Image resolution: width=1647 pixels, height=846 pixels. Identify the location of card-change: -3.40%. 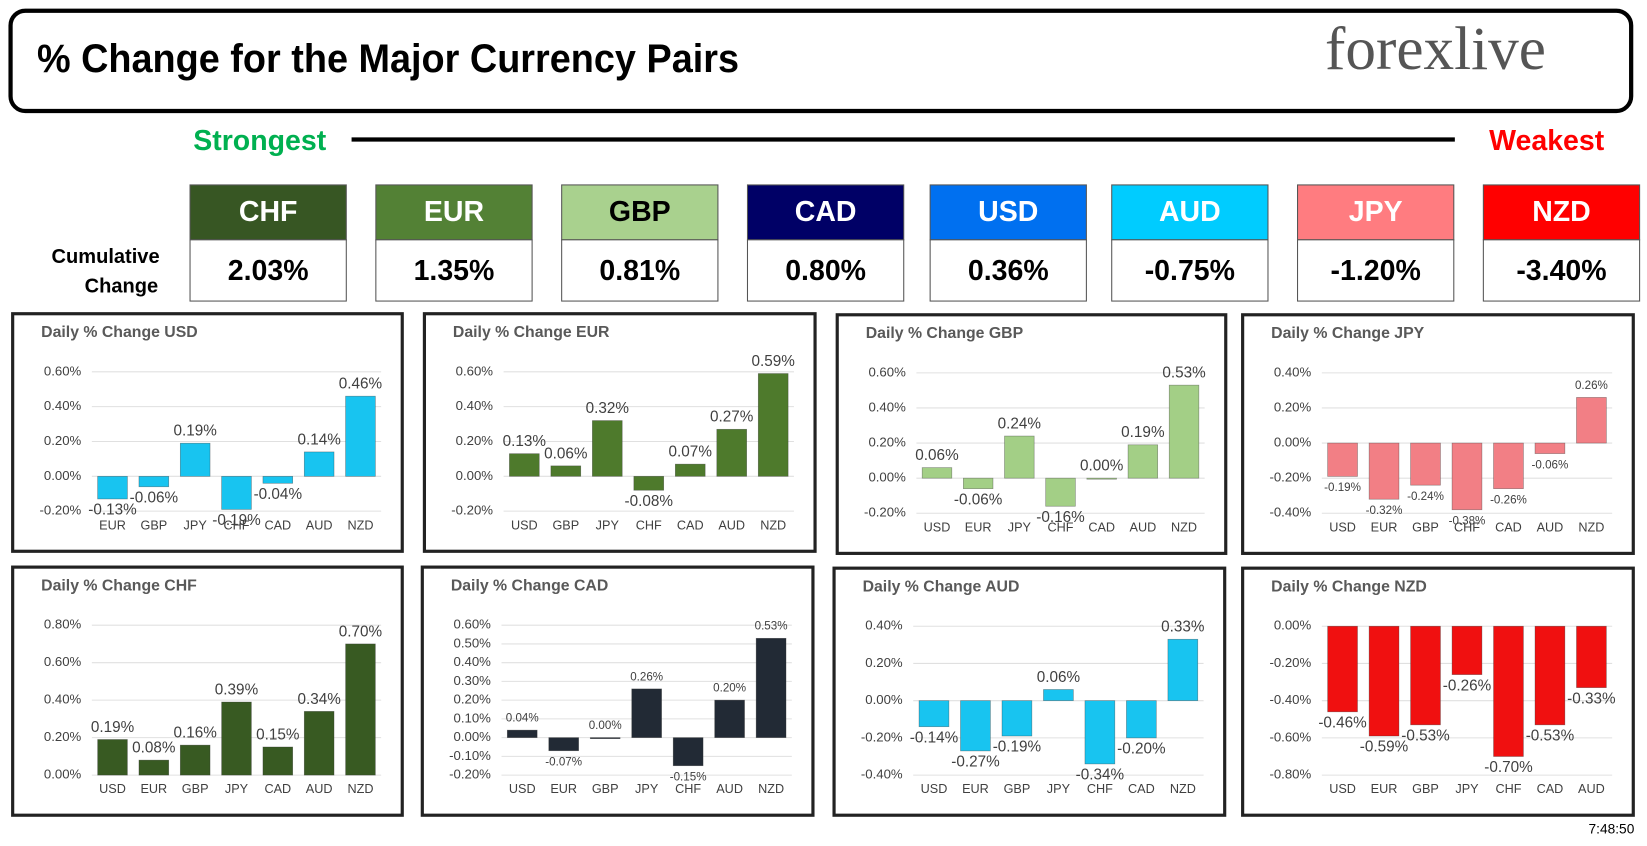
(1561, 271).